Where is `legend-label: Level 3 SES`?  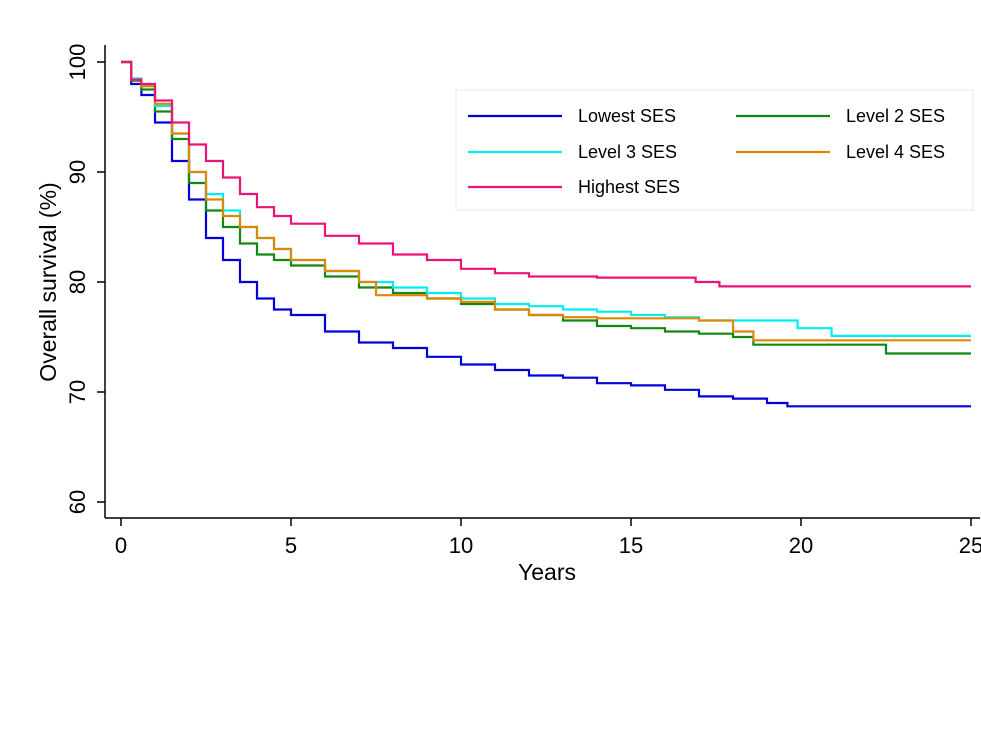 legend-label: Level 3 SES is located at coordinates (627, 152).